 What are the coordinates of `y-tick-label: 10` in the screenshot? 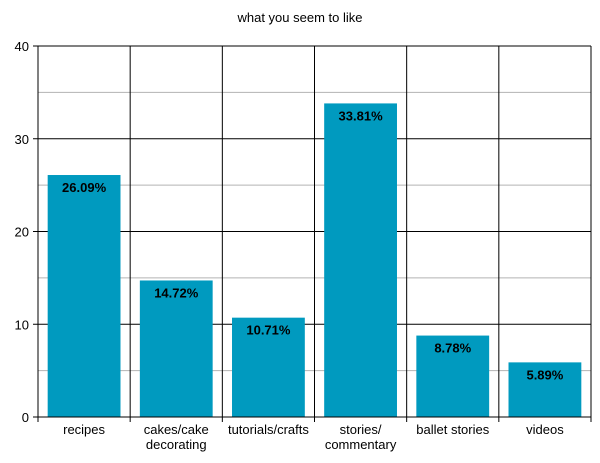 It's located at (22, 324).